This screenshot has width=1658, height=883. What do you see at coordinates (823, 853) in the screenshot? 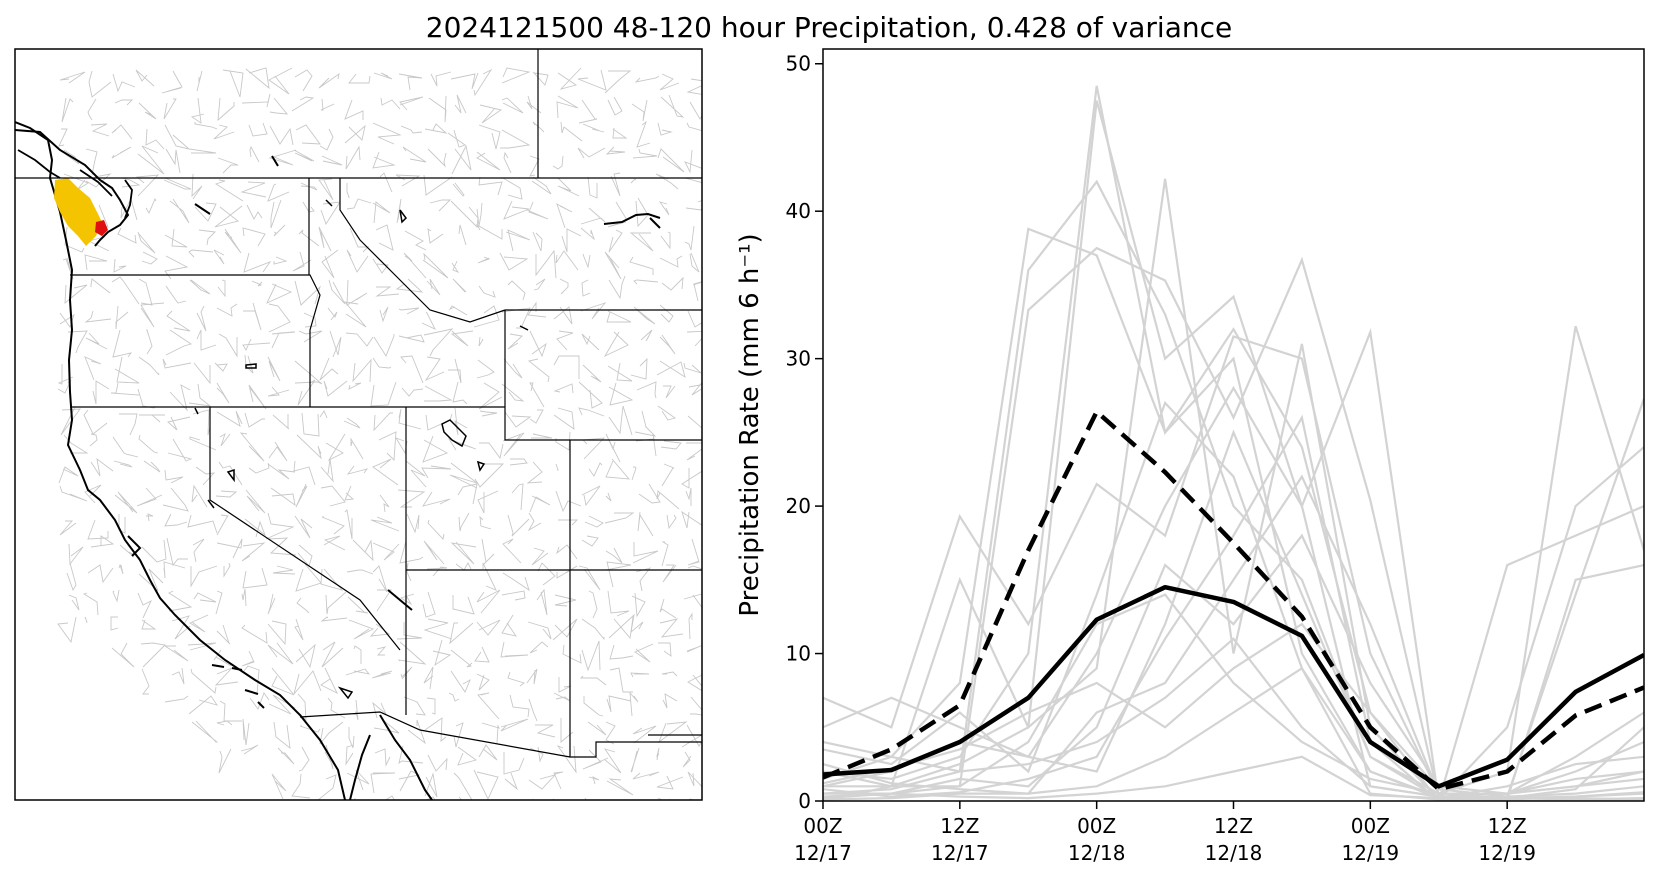
I see `x-tick-label: 12/17` at bounding box center [823, 853].